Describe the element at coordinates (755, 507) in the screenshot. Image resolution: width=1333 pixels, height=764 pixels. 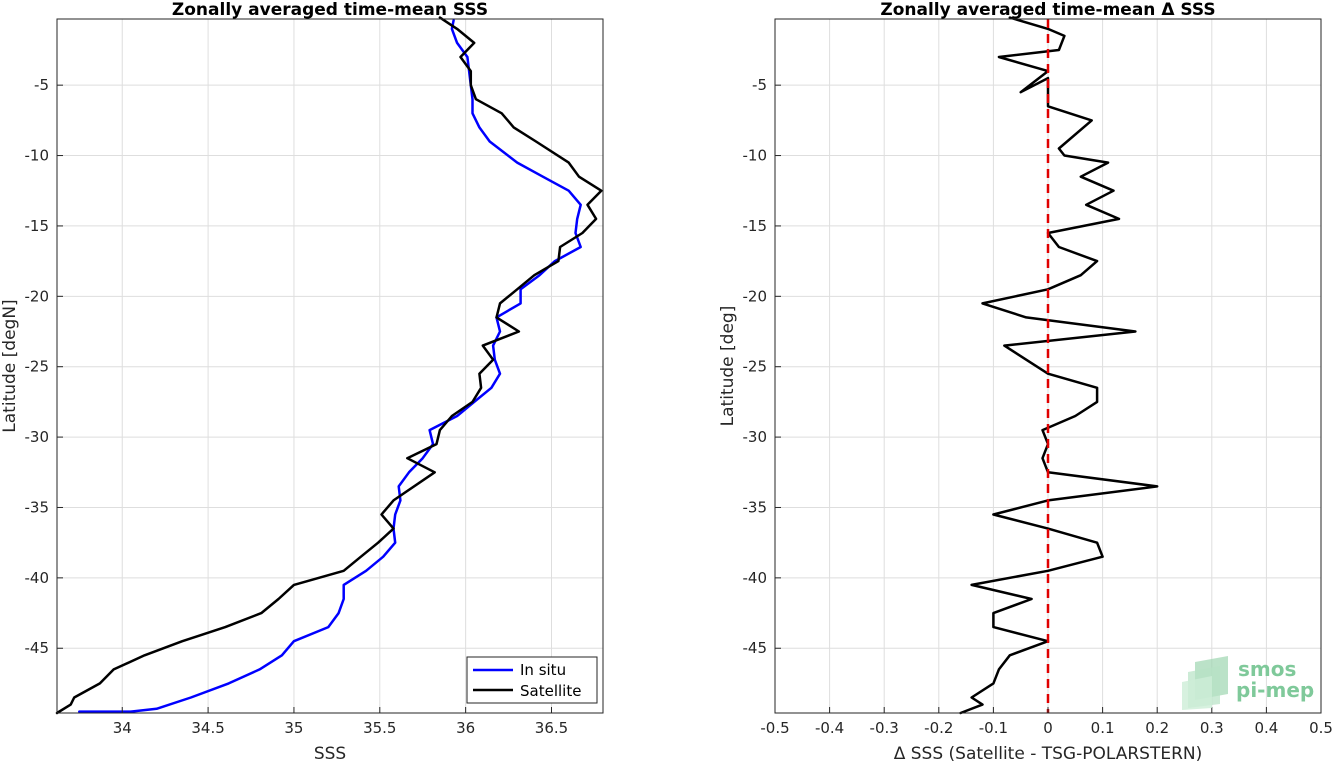
I see `delta-y-tick-label: -35` at that location.